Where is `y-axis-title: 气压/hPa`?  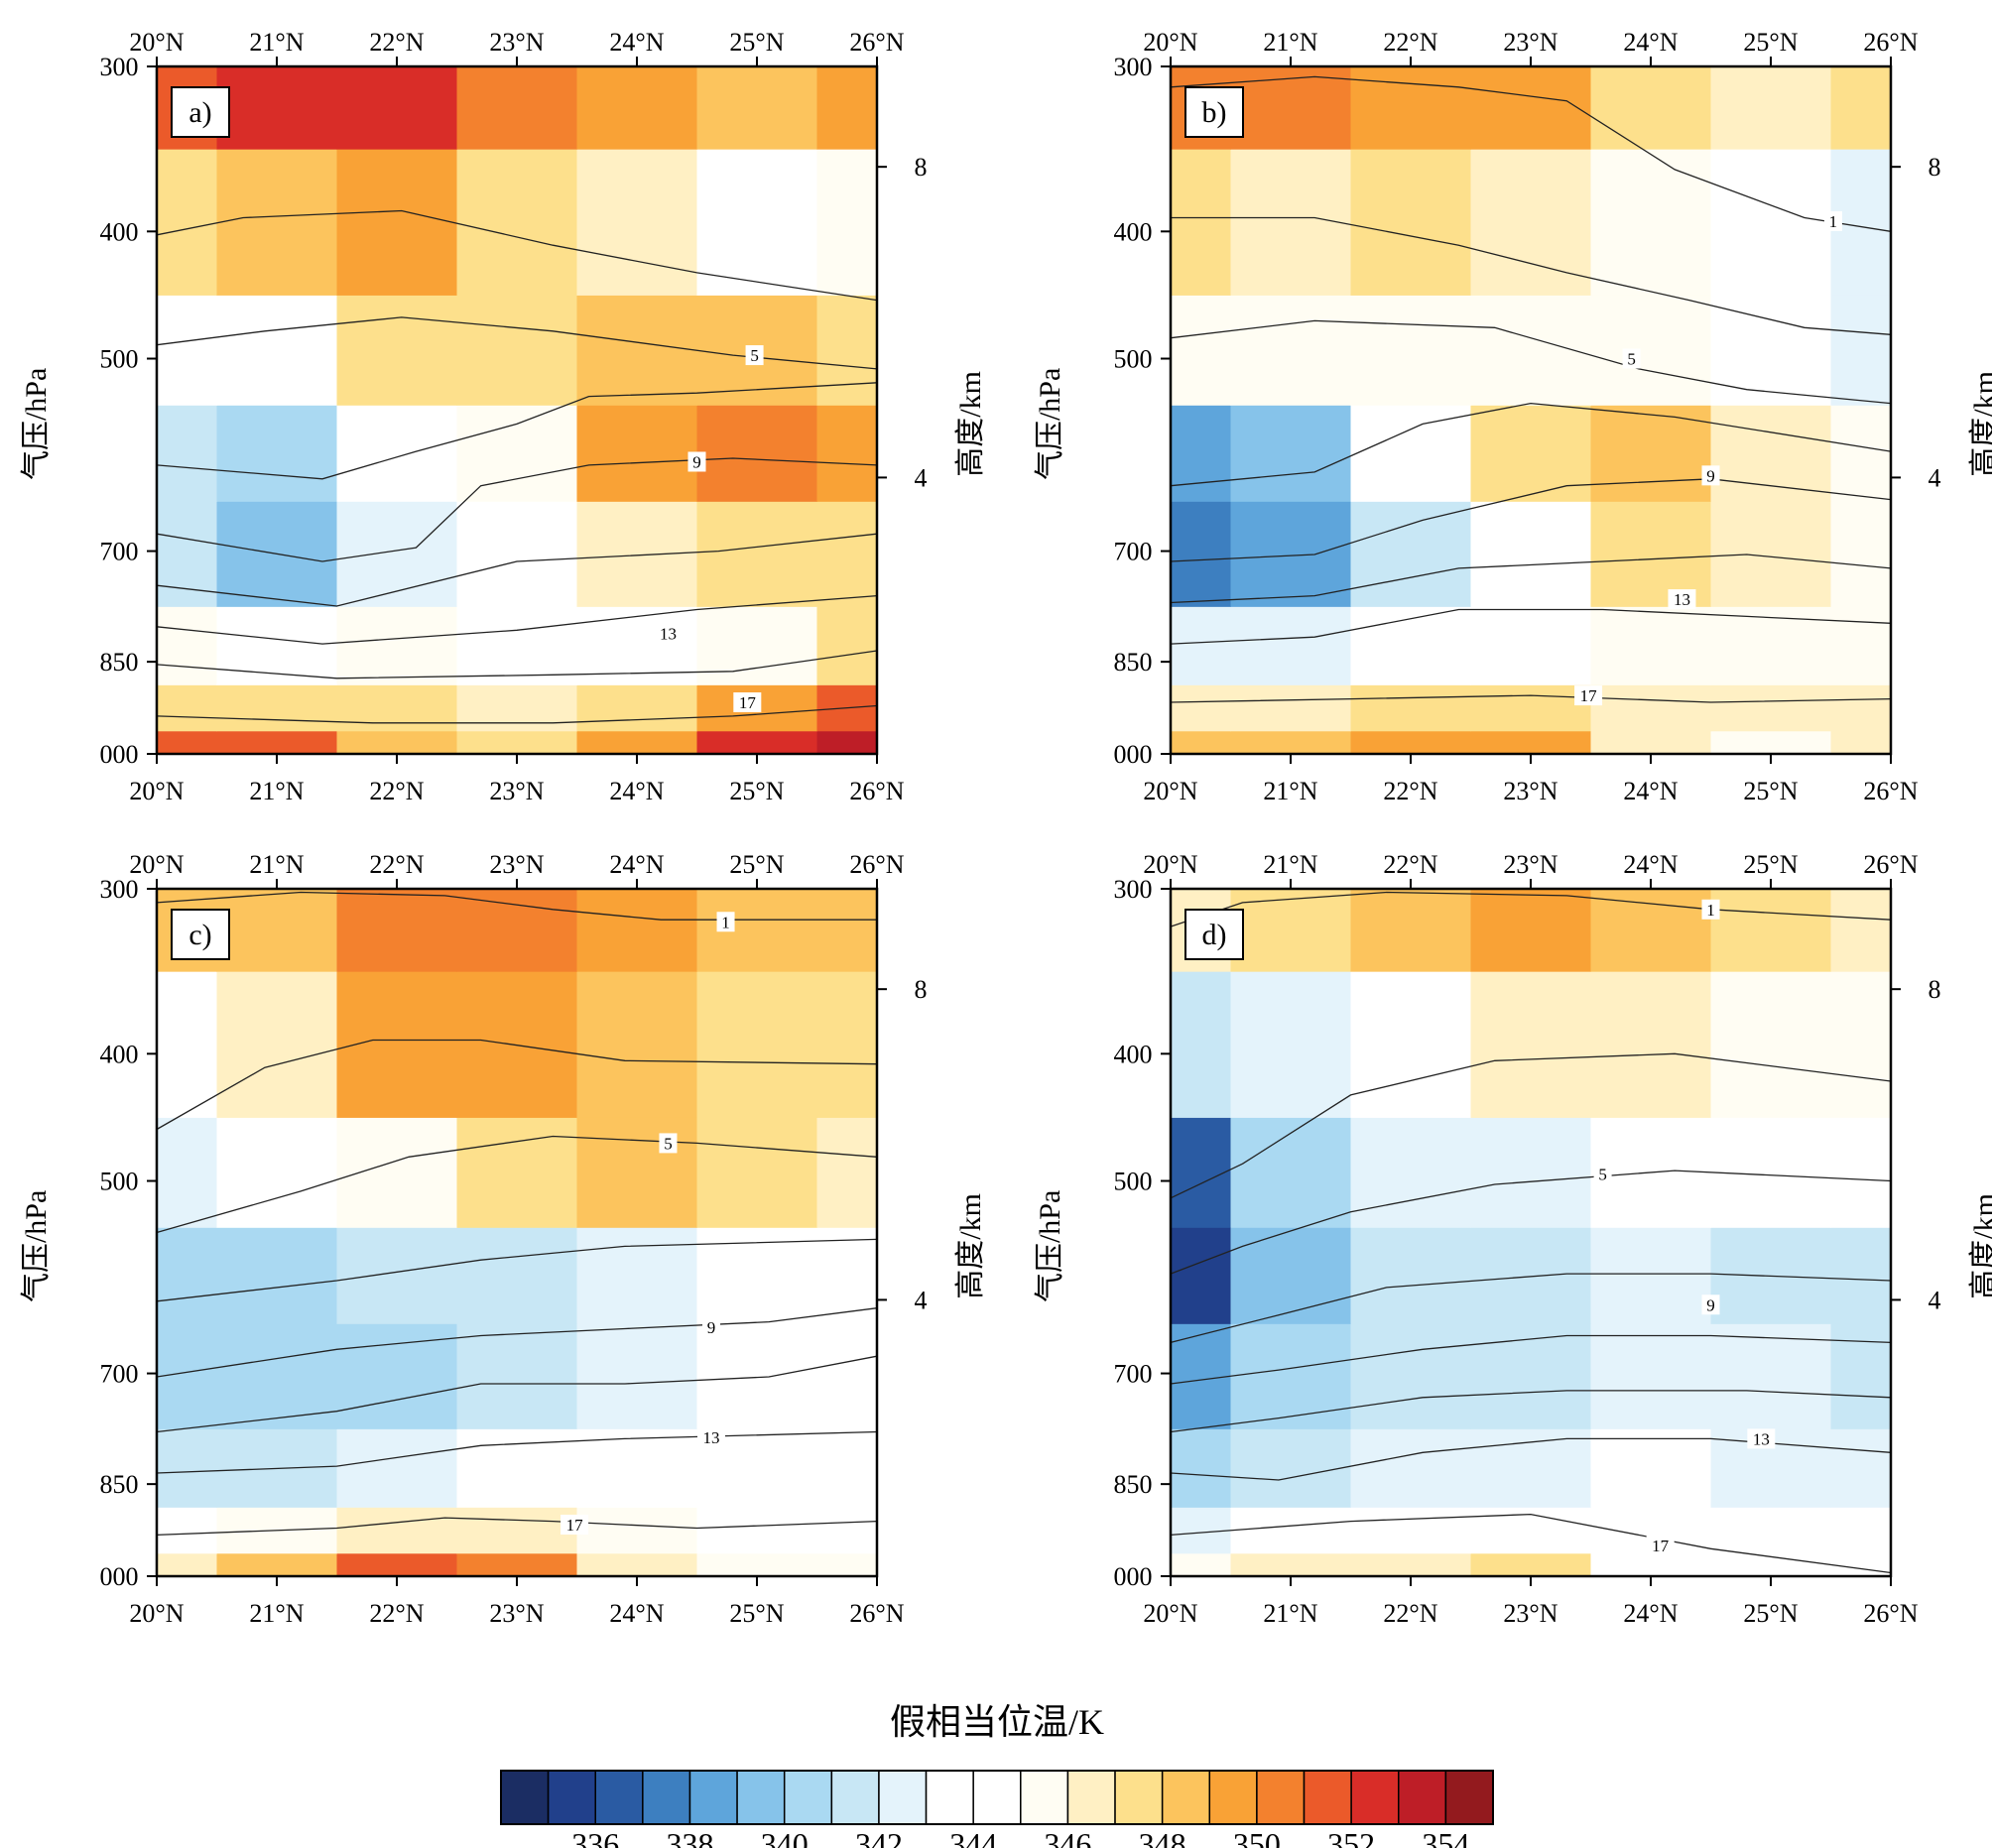
y-axis-title: 气压/hPa is located at coordinates (1050, 1246).